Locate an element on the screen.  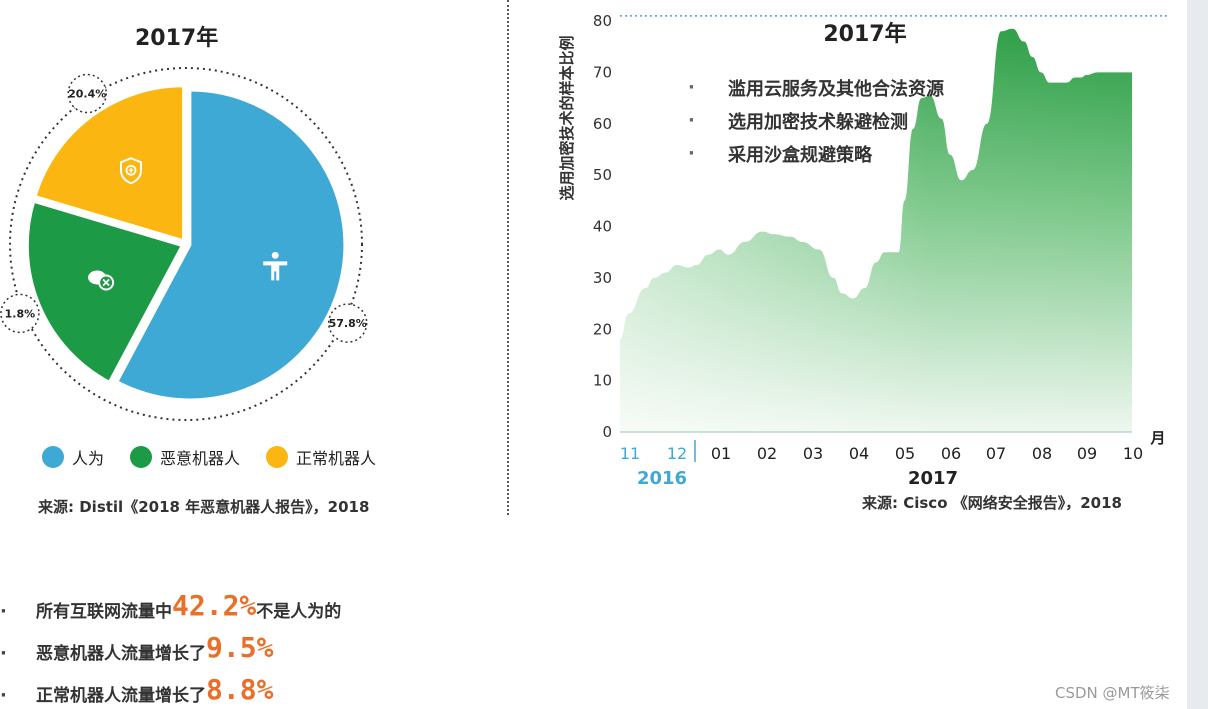
stat-value: 8.8% is located at coordinates (240, 689).